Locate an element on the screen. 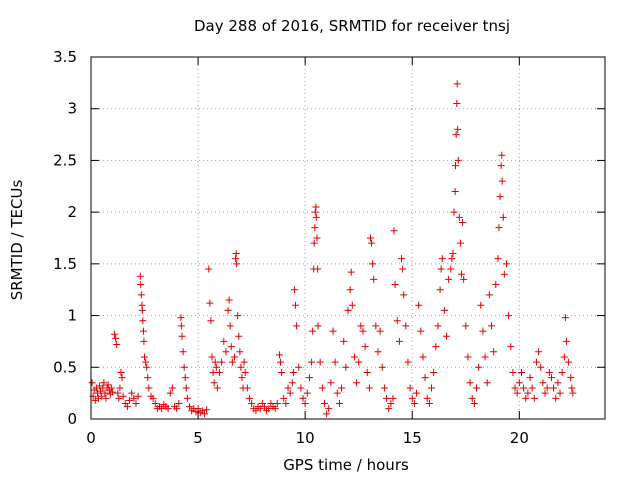 The height and width of the screenshot is (480, 640). x-tick-label: 5 is located at coordinates (198, 438).